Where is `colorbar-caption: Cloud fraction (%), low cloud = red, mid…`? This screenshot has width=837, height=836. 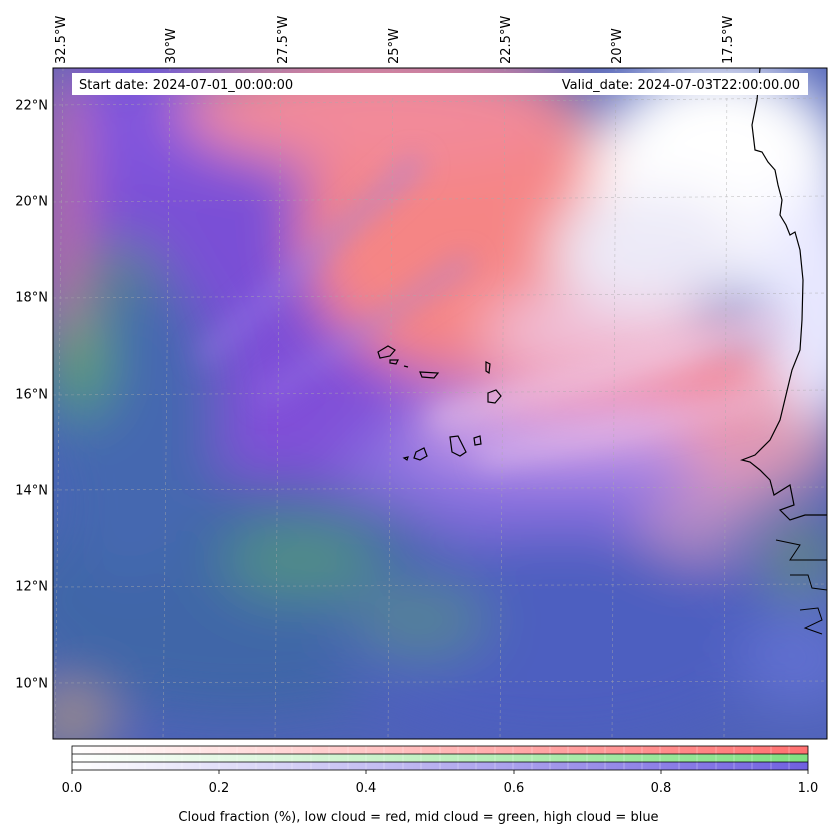
colorbar-caption: Cloud fraction (%), low cloud = red, mid… is located at coordinates (418, 817).